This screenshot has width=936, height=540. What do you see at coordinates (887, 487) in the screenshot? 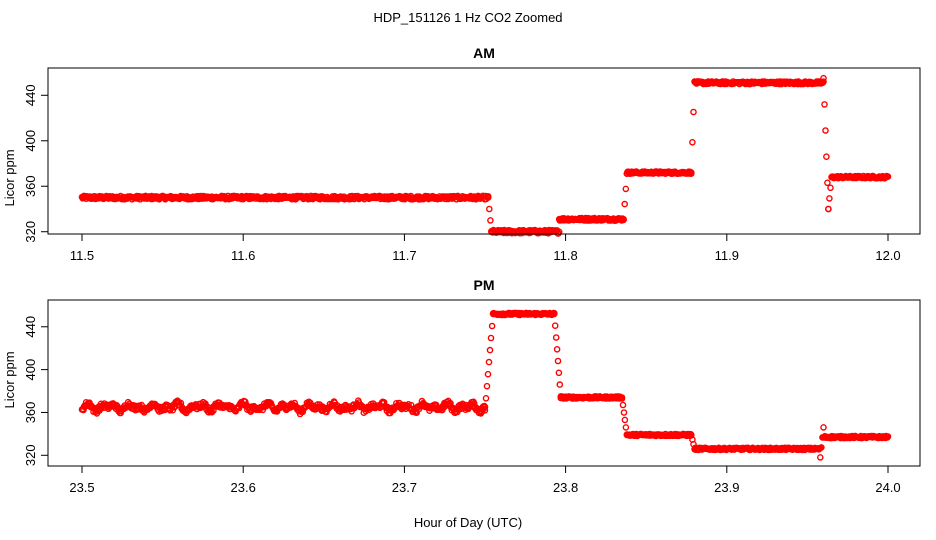
I see `x-tick-label: 24.0` at bounding box center [887, 487].